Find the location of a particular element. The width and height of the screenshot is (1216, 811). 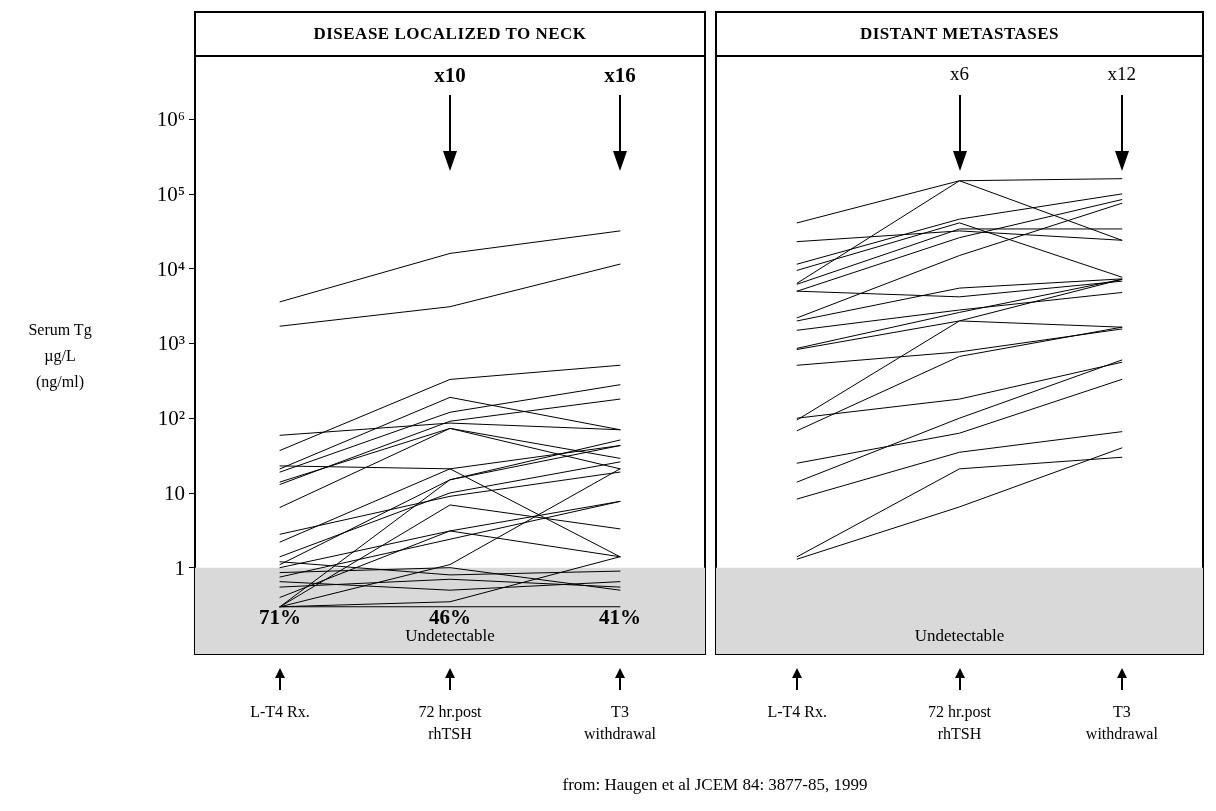

annotation: 46% is located at coordinates (450, 616).